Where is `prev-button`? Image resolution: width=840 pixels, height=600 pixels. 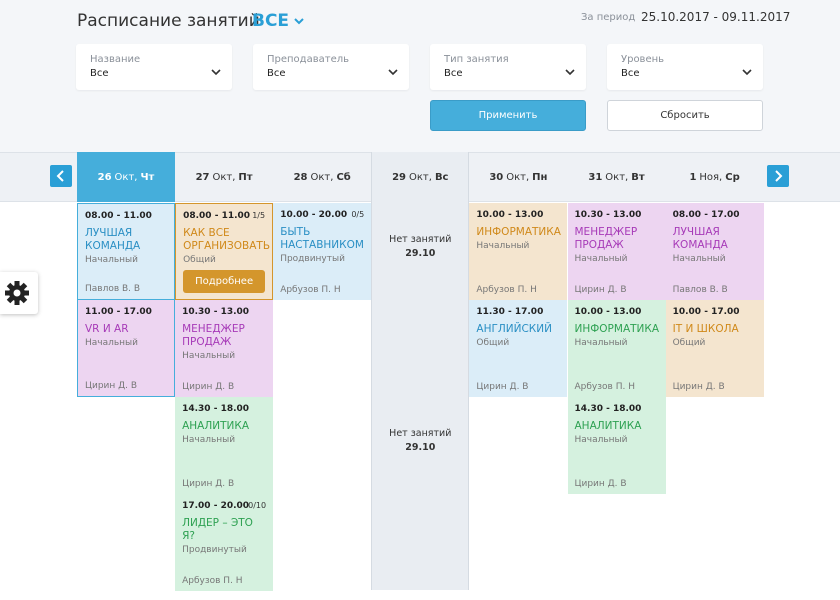 prev-button is located at coordinates (61, 176).